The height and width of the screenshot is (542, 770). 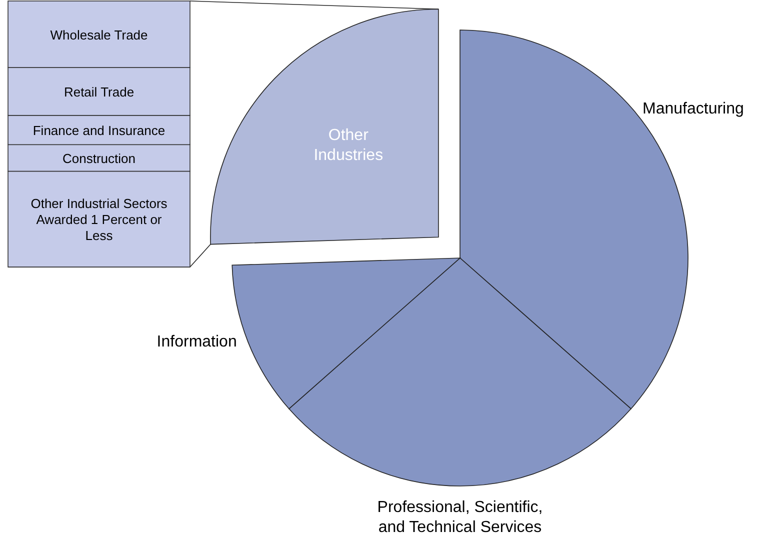 I want to click on slice-label: Professional, Scientific, and Technical Services, so click(x=460, y=517).